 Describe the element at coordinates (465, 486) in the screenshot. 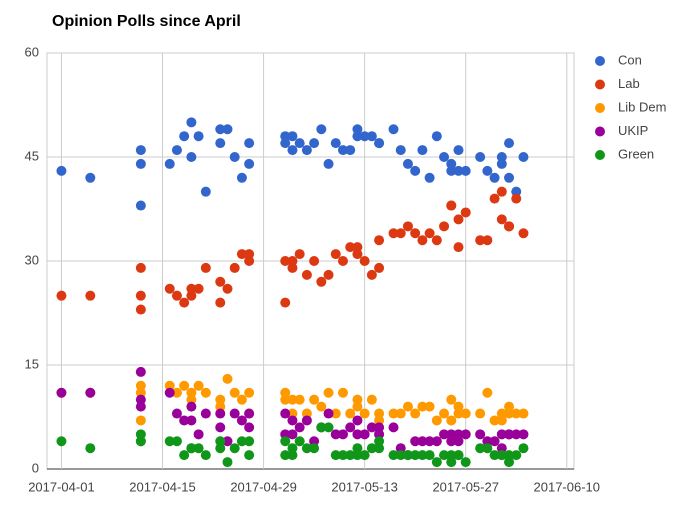

I see `x-tick-label: 2017-05-27` at that location.